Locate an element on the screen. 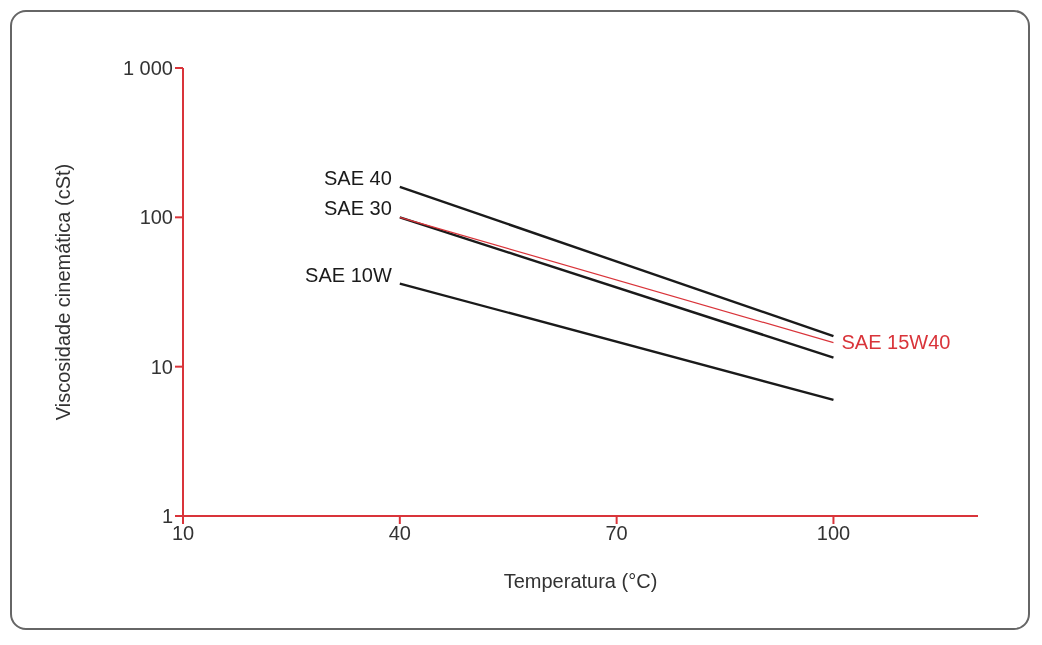  x-tick-label: 40 is located at coordinates (399, 533).